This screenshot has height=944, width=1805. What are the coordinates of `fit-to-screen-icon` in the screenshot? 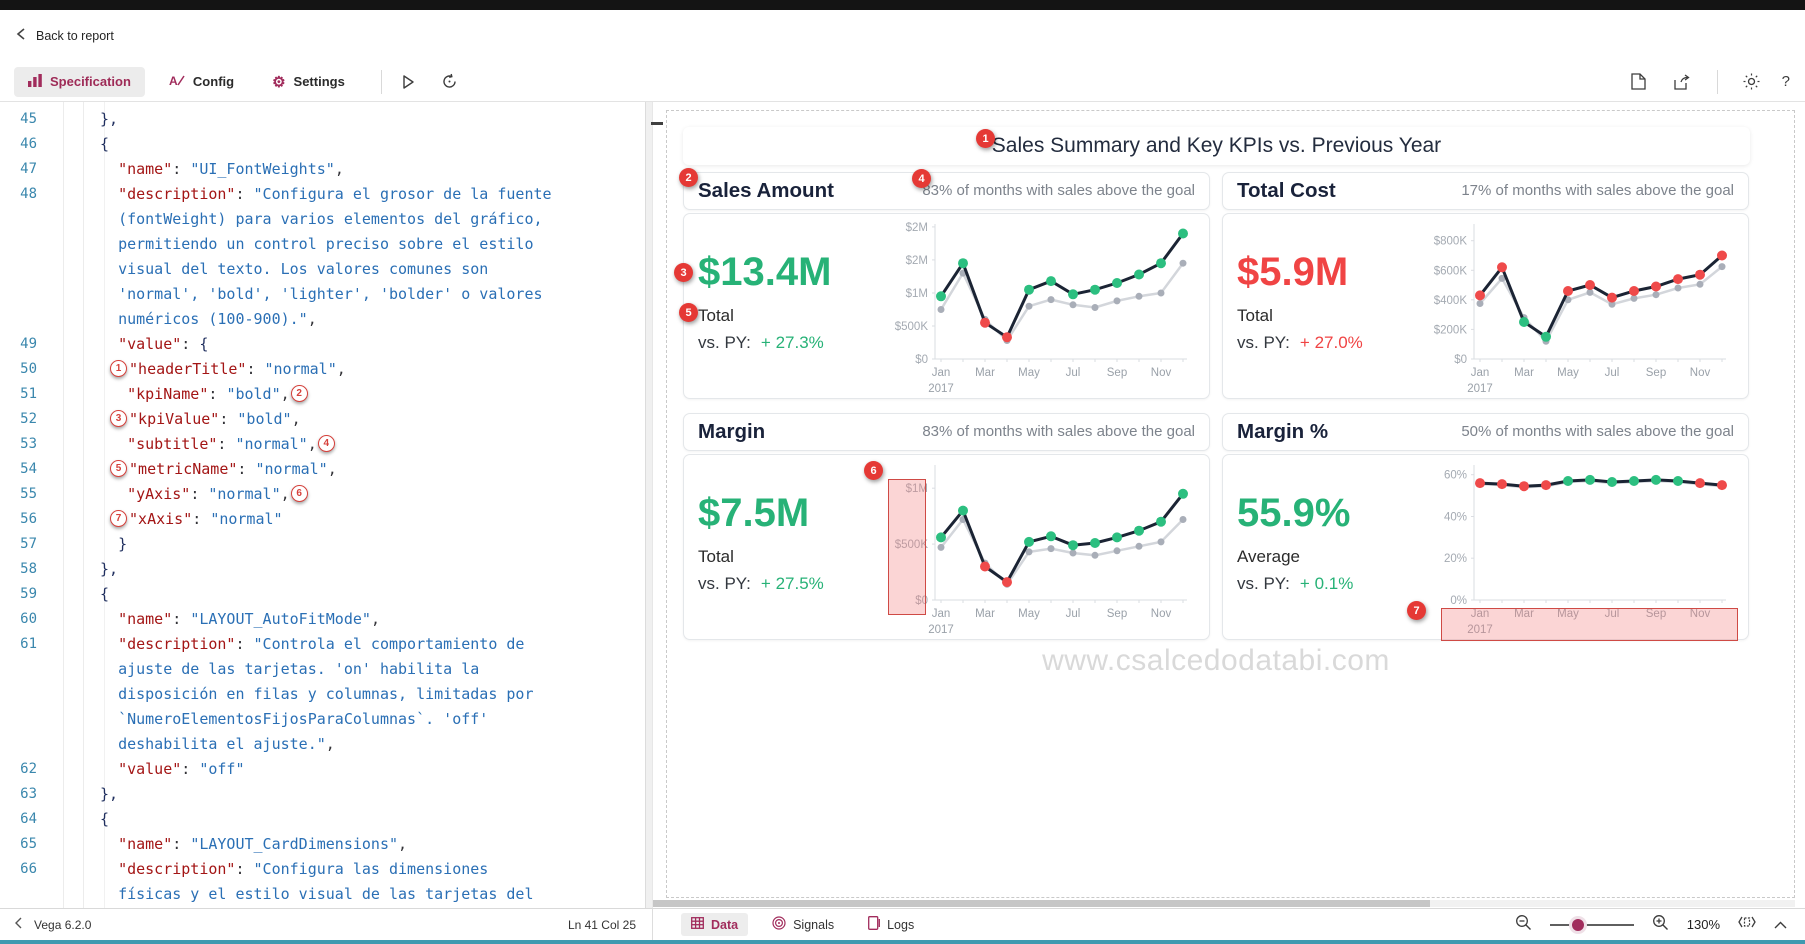 It's located at (1747, 924).